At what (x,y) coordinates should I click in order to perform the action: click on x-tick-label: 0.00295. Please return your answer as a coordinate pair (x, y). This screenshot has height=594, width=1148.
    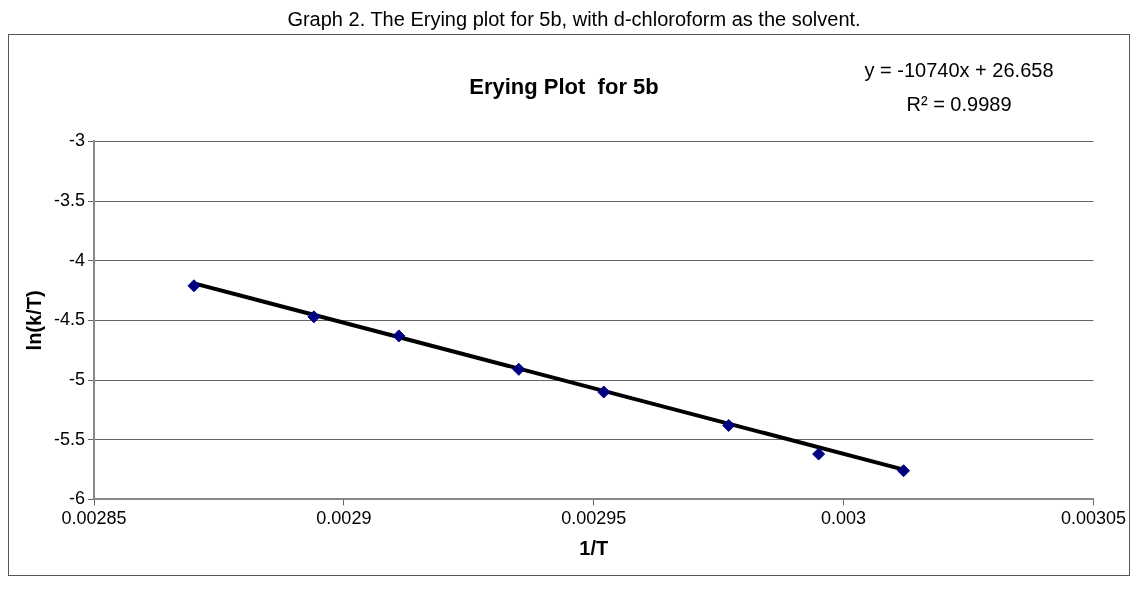
    Looking at the image, I should click on (594, 518).